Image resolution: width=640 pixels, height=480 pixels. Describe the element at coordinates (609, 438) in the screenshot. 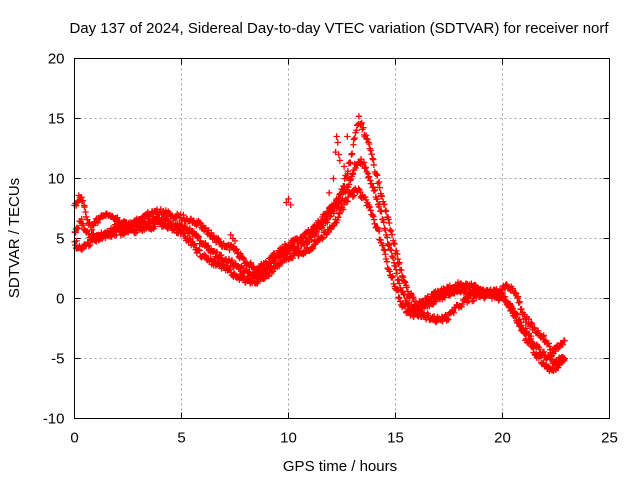

I see `x-tick-label: 25` at that location.